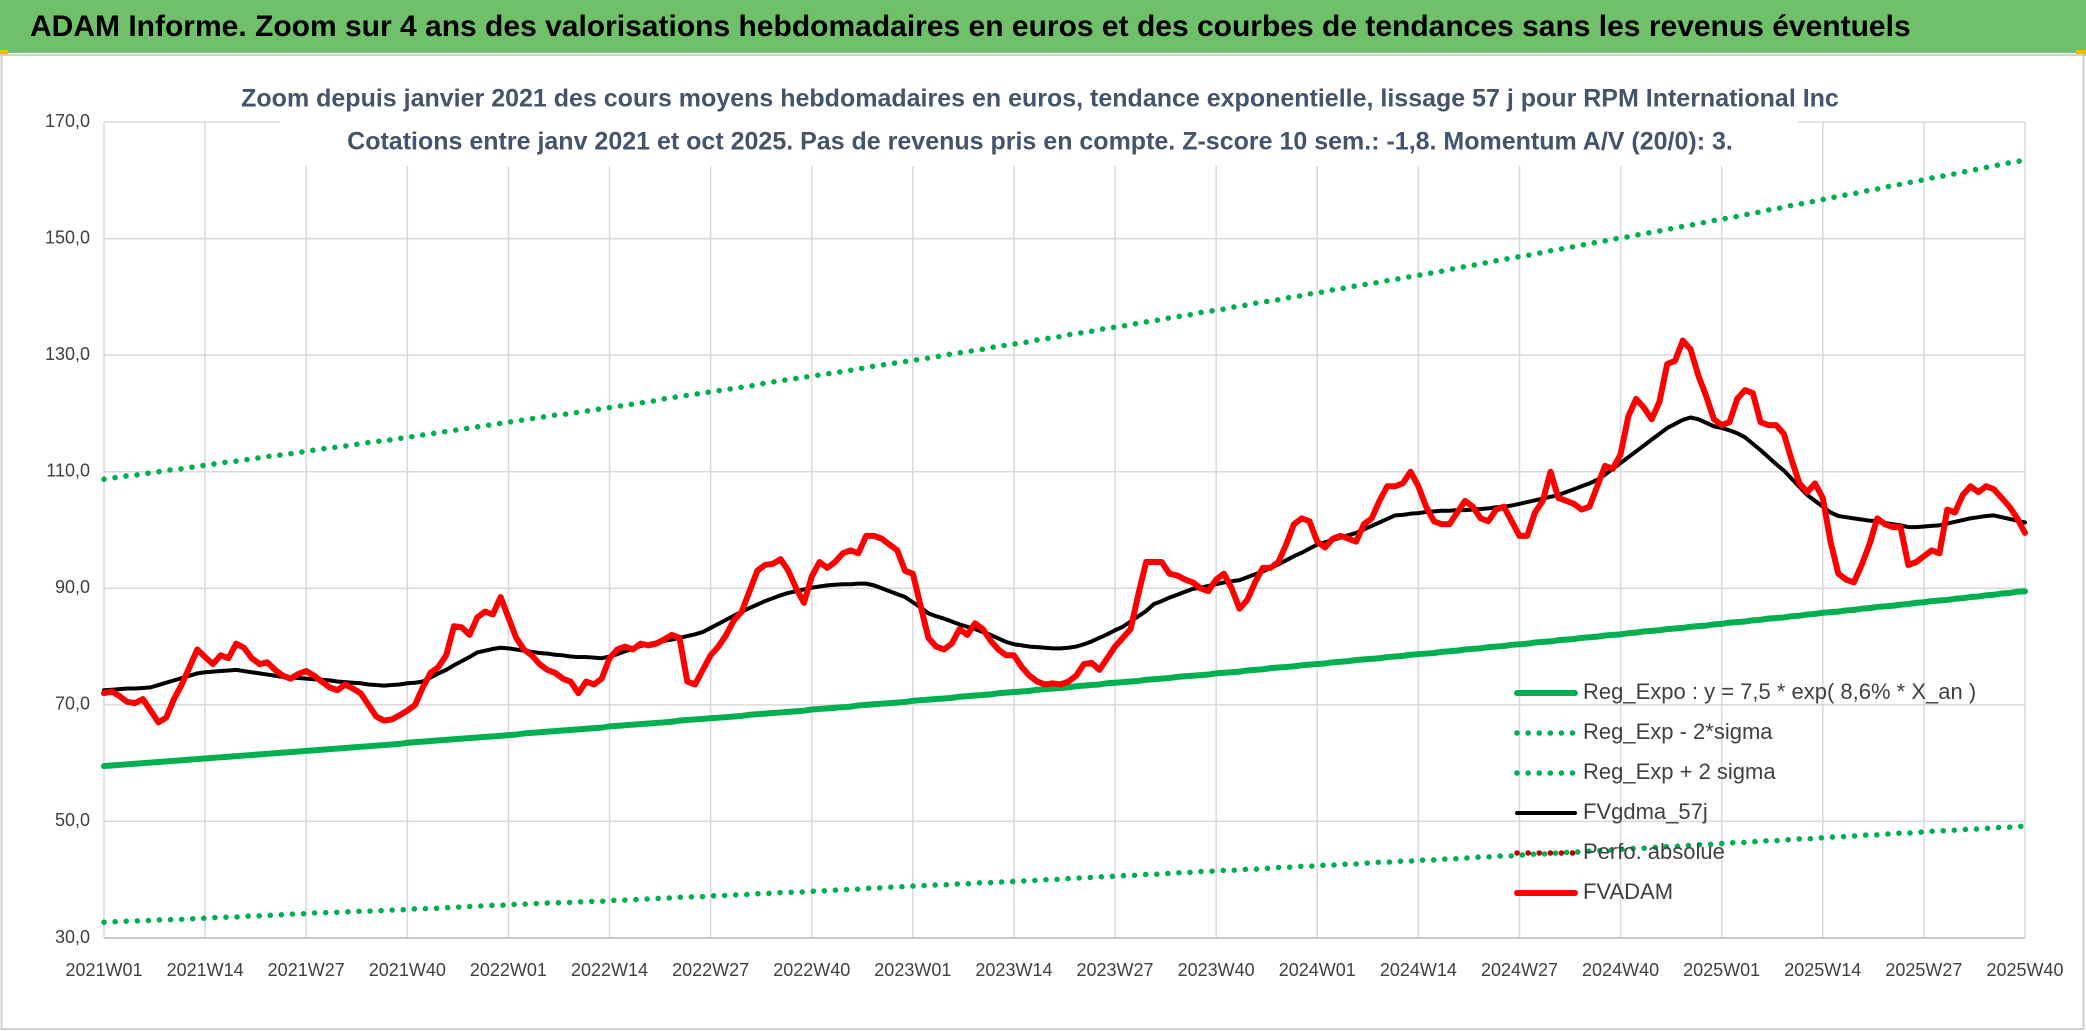 The width and height of the screenshot is (2086, 1031). Describe the element at coordinates (1013, 970) in the screenshot. I see `x-tick-label: 2023W14` at that location.